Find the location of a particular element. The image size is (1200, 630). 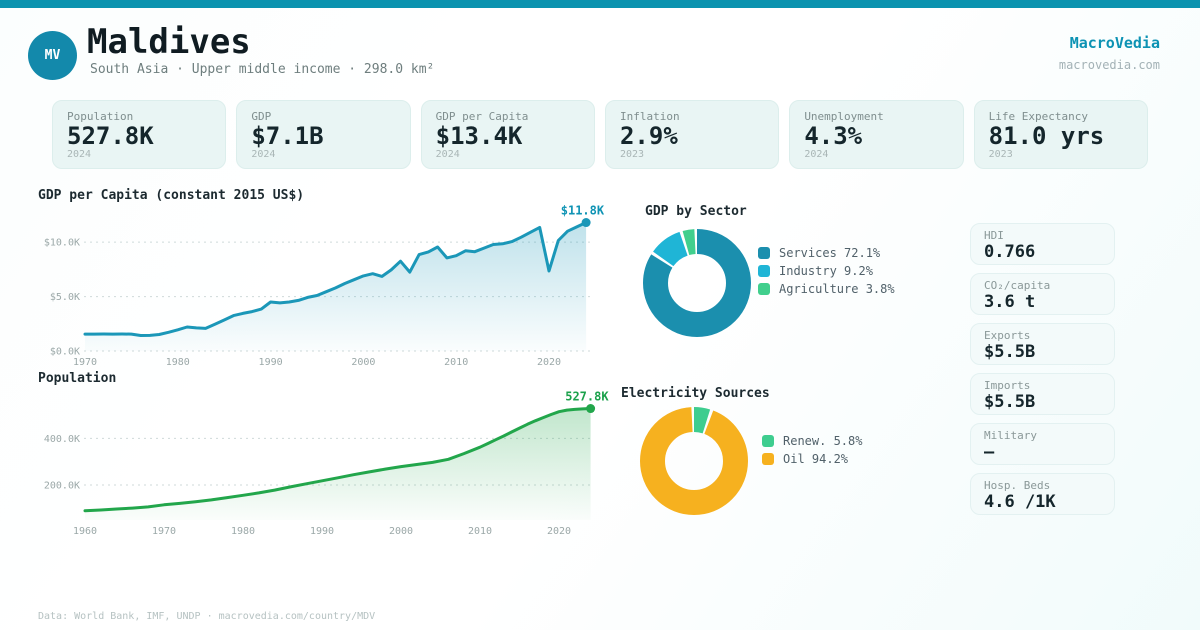

legend-label: Services 72.1% is located at coordinates (830, 253).